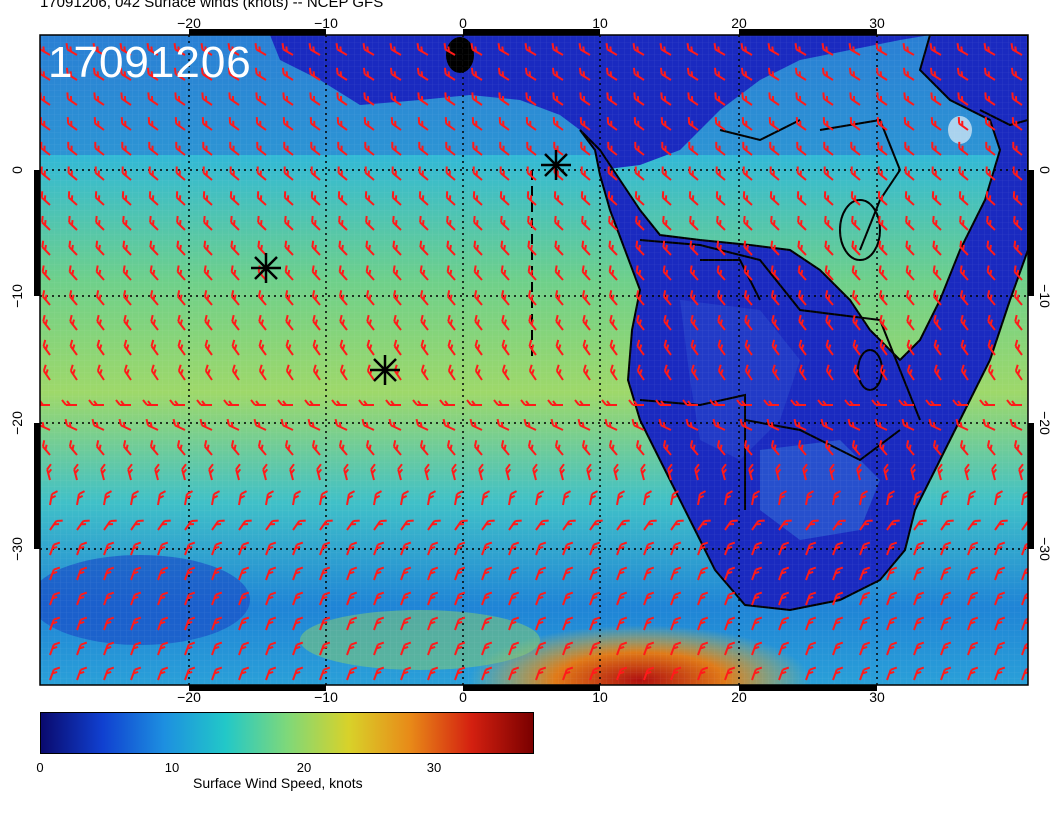  What do you see at coordinates (17, 423) in the screenshot?
I see `lat-tick: −20` at bounding box center [17, 423].